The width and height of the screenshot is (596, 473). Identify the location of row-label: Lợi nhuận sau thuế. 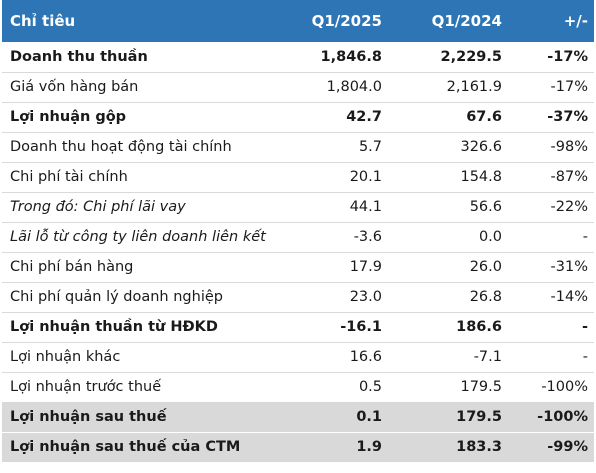
(88, 417).